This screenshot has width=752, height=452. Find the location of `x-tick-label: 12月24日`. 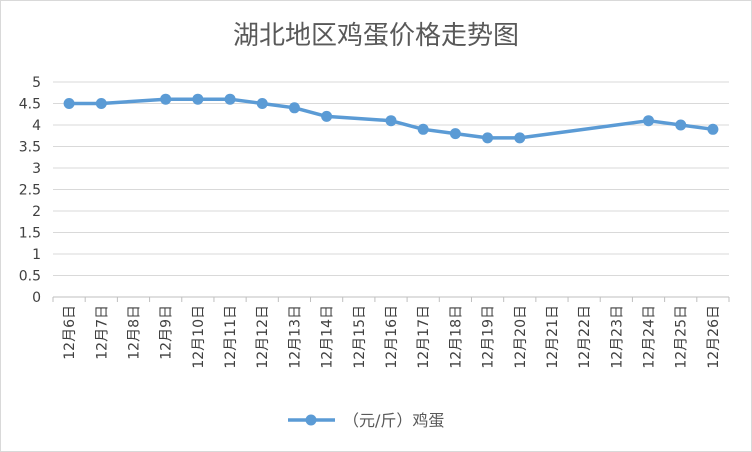

x-tick-label: 12月24日 is located at coordinates (650, 337).